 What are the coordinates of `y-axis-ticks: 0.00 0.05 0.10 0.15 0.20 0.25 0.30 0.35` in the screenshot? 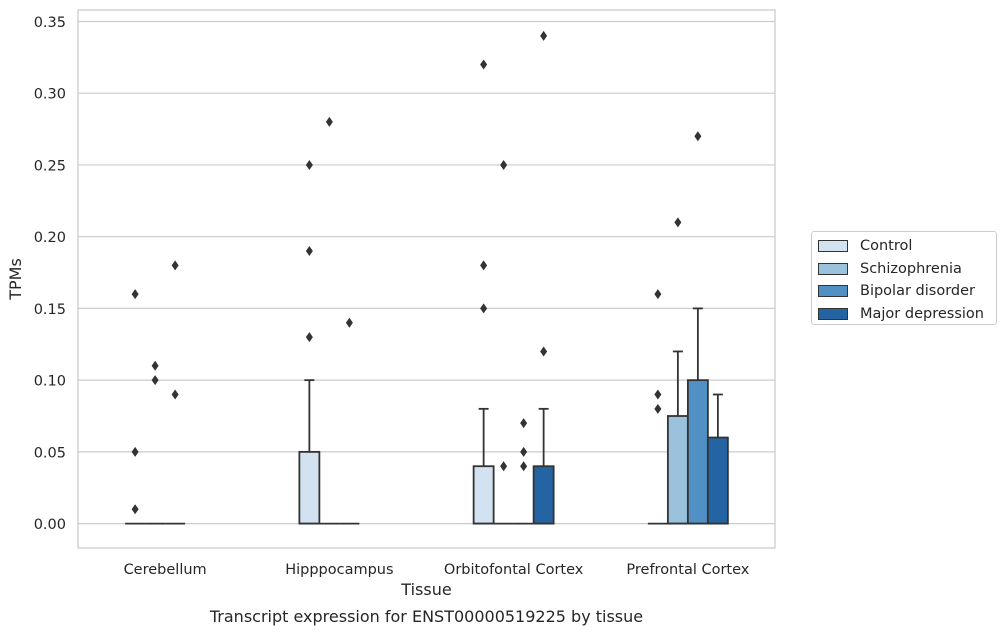 It's located at (50, 274).